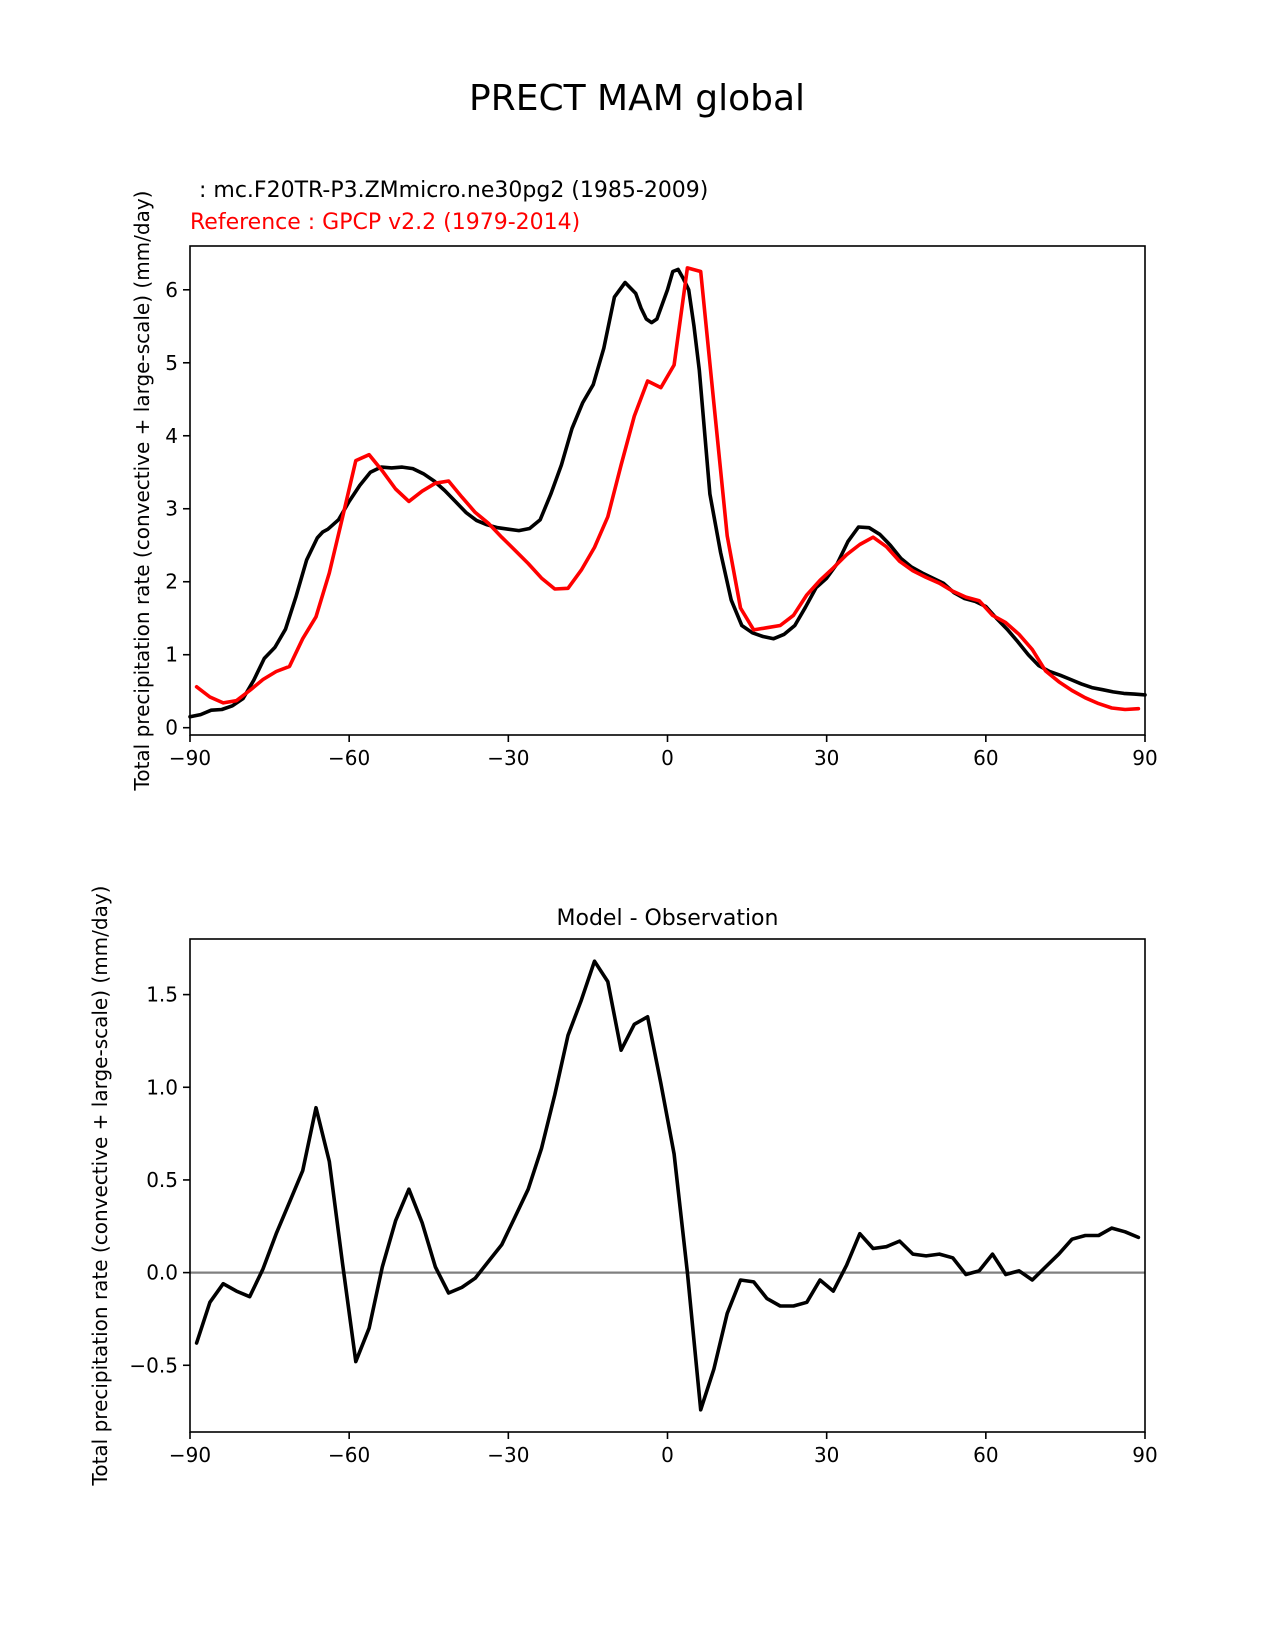 The image size is (1275, 1650). What do you see at coordinates (153, 1365) in the screenshot?
I see `y-tick-label: −0.5` at bounding box center [153, 1365].